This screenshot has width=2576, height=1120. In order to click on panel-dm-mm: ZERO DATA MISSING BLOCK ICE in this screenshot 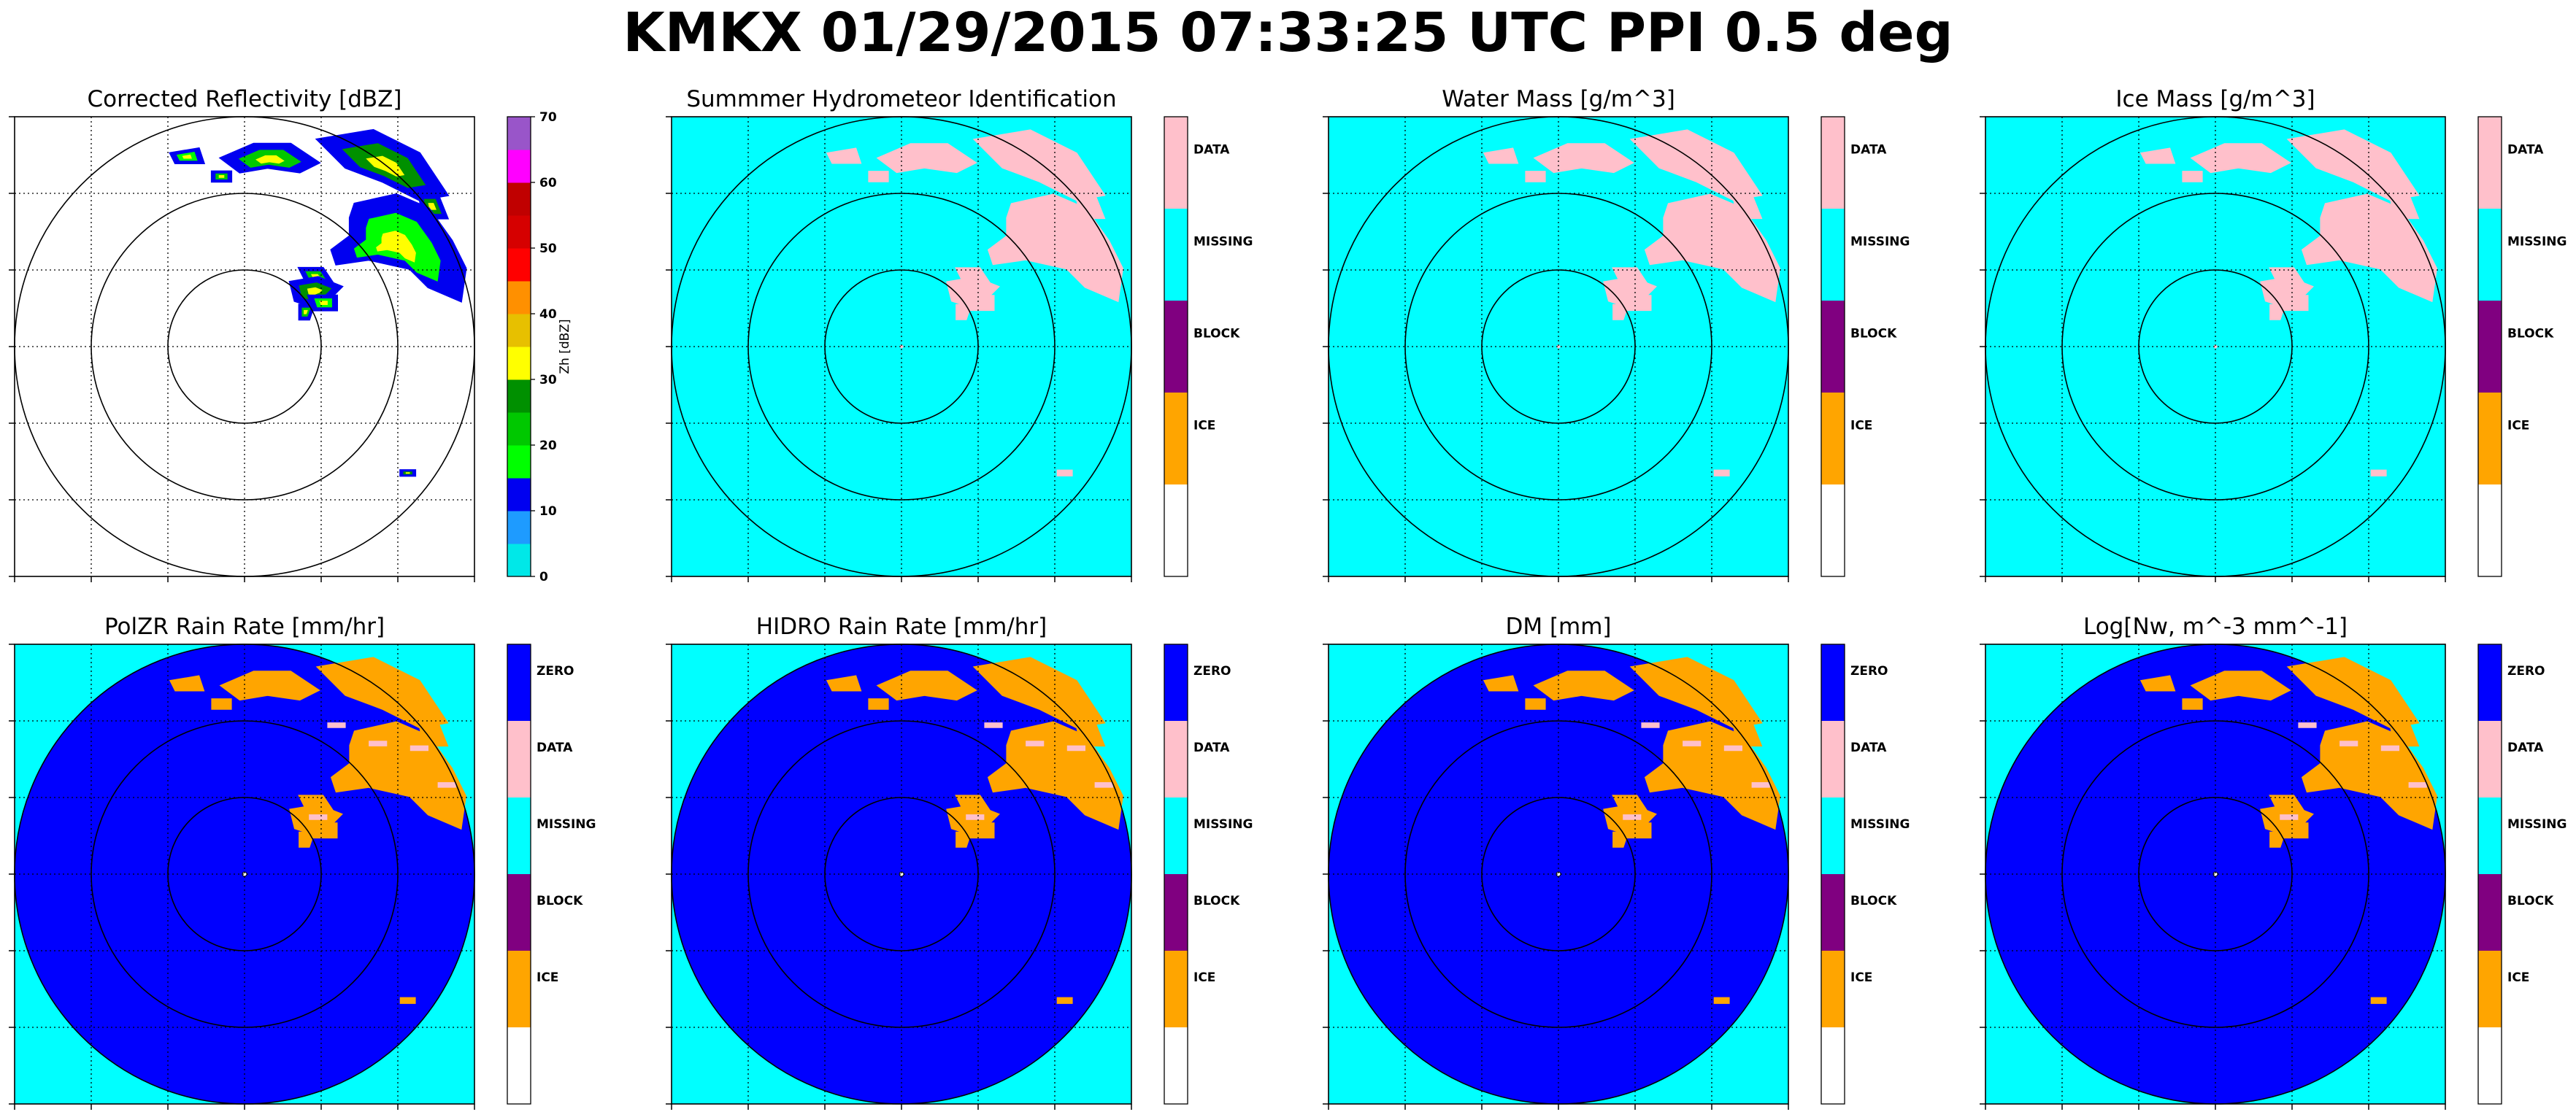, I will do `click(1616, 877)`.